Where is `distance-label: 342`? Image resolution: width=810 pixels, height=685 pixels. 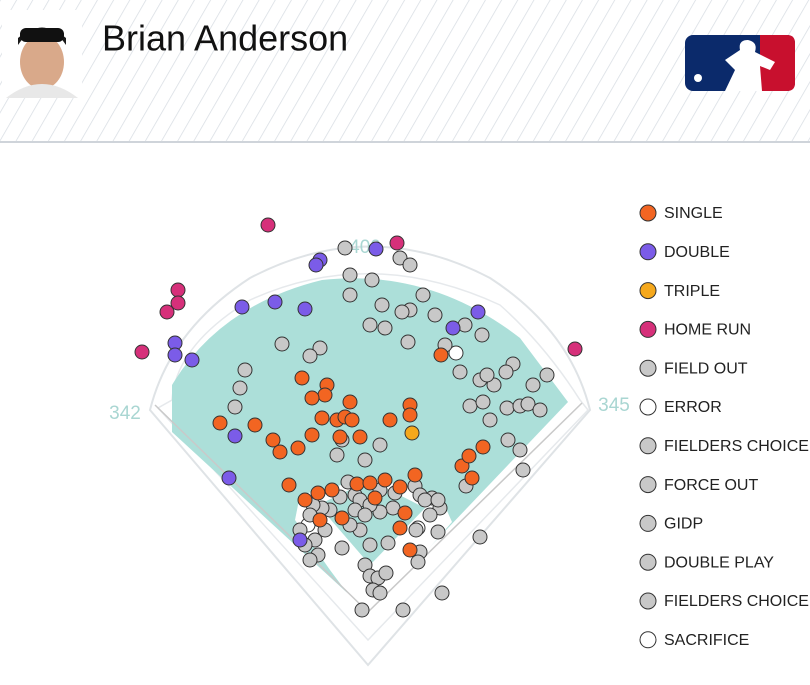
distance-label: 342 is located at coordinates (125, 413).